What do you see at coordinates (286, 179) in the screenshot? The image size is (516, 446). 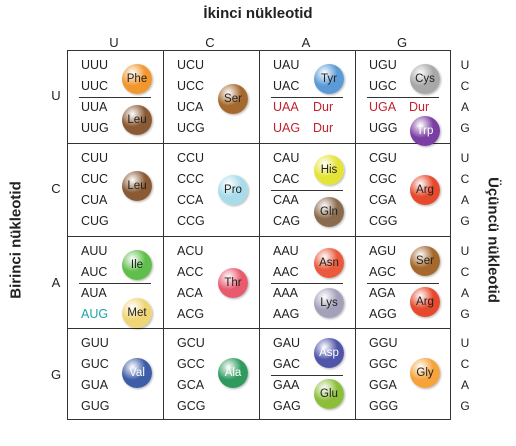 I see `codon-cac: CAC` at bounding box center [286, 179].